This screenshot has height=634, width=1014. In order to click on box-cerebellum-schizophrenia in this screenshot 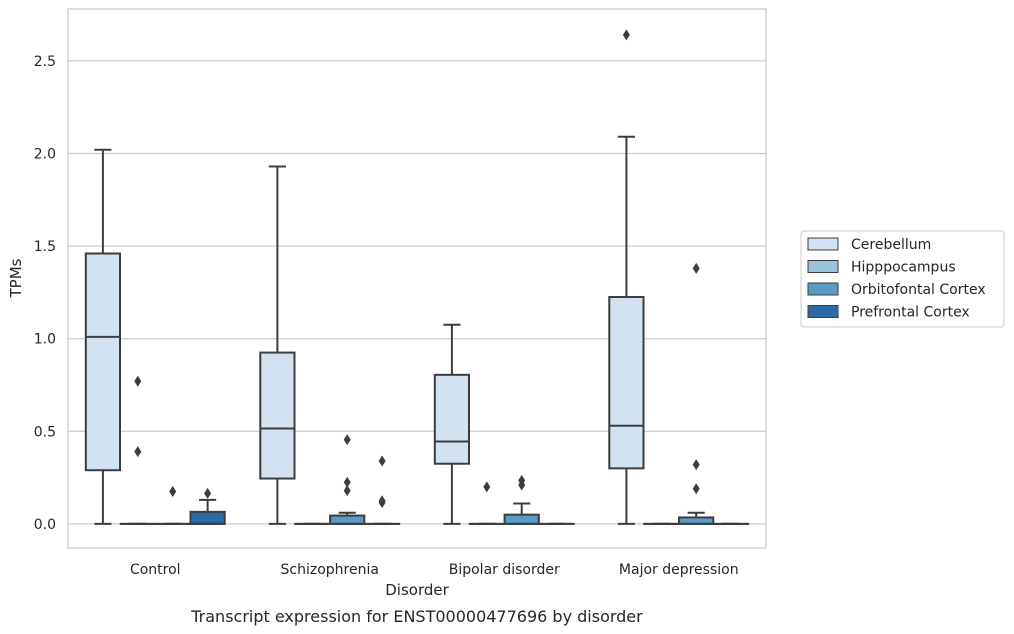, I will do `click(277, 345)`.